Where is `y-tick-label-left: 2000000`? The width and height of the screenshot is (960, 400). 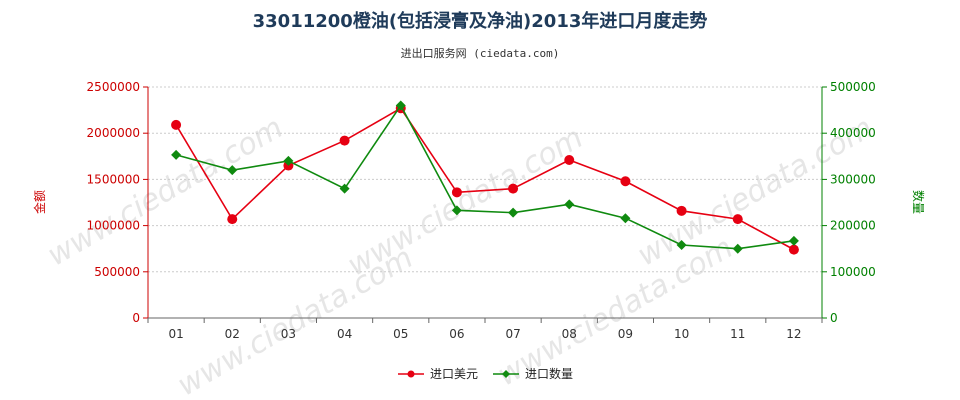 y-tick-label-left: 2000000 is located at coordinates (113, 133).